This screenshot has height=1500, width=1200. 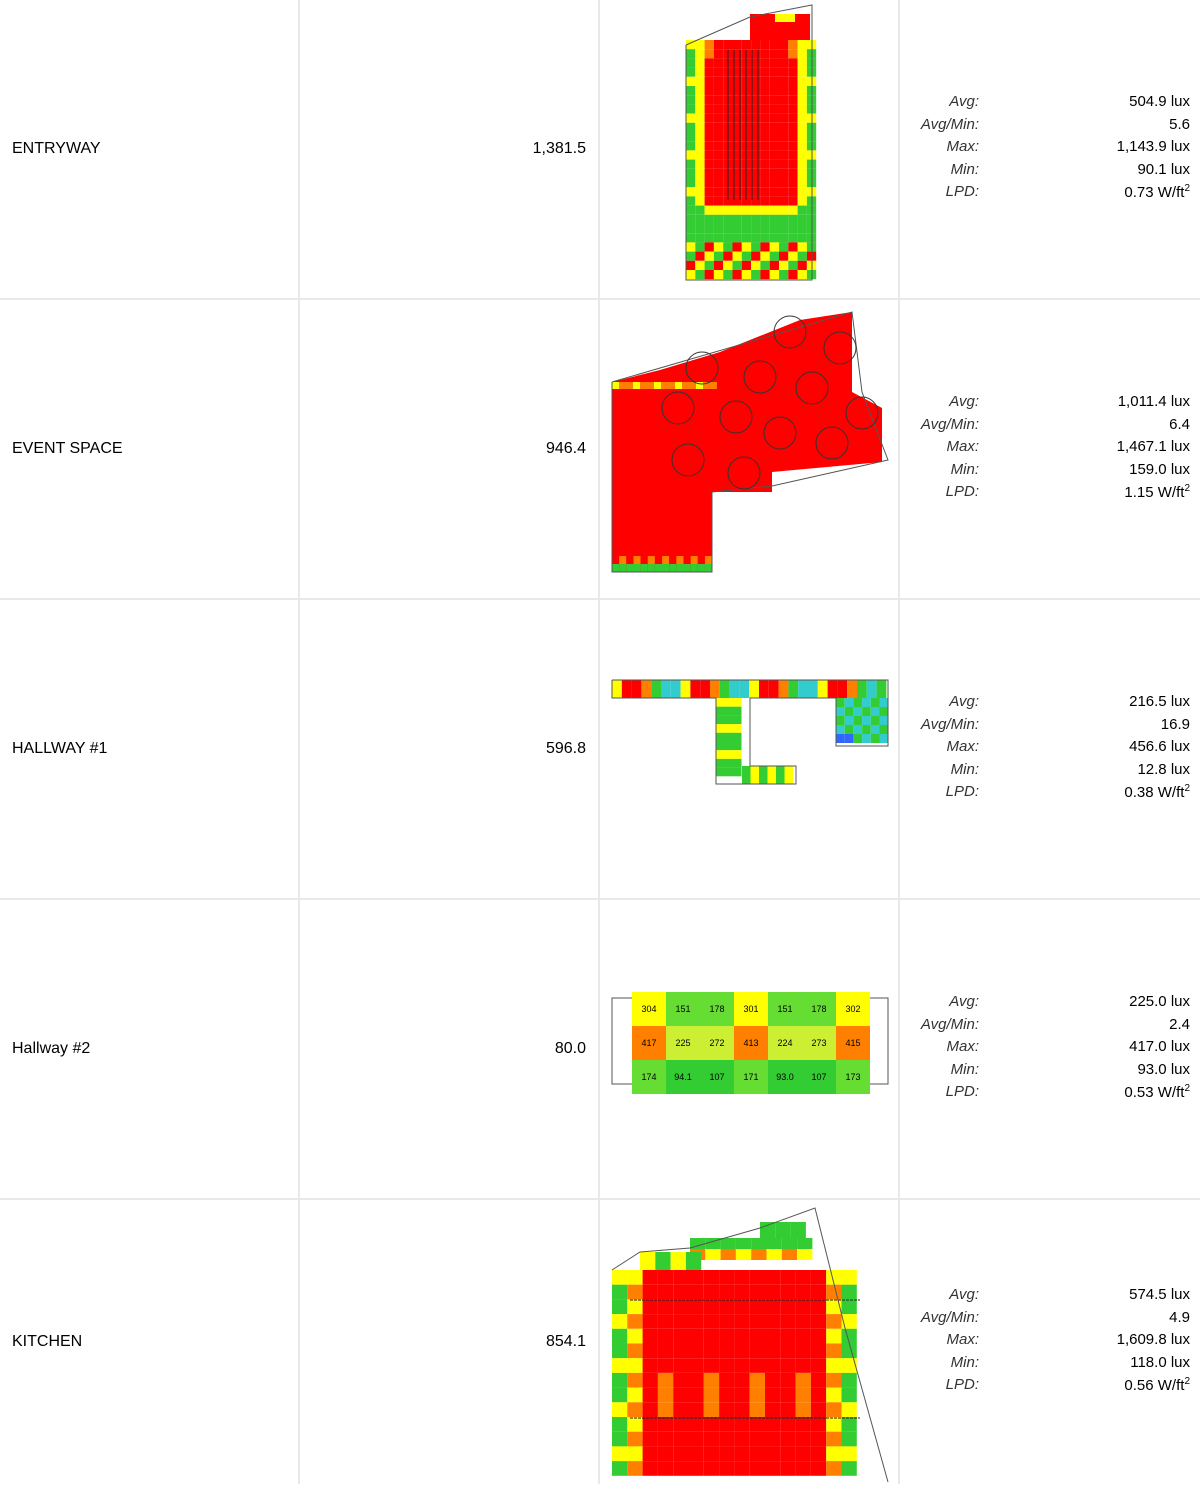 What do you see at coordinates (51, 1048) in the screenshot?
I see `room-name: Hallway #2` at bounding box center [51, 1048].